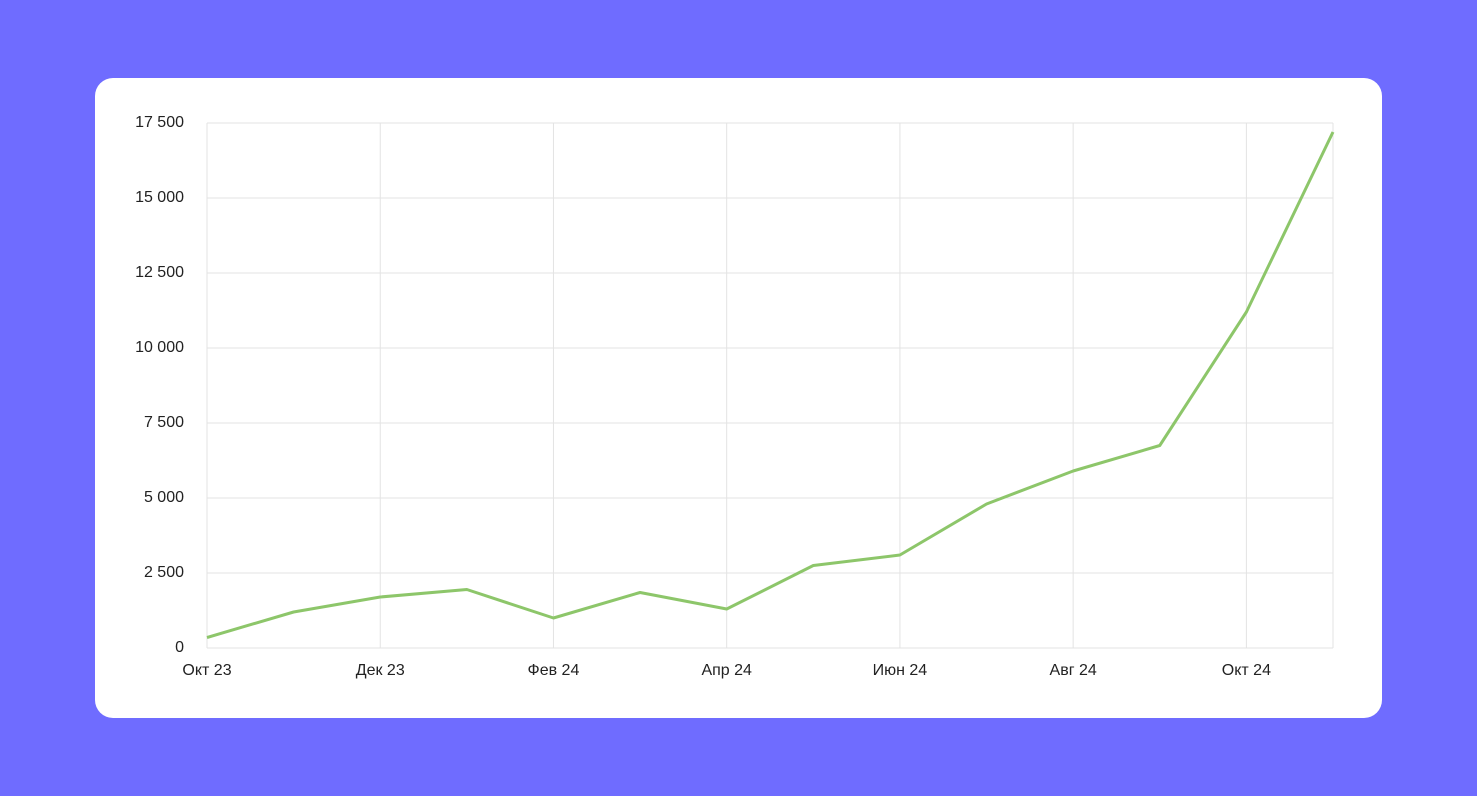 This screenshot has width=1477, height=796. What do you see at coordinates (159, 197) in the screenshot?
I see `y-tick-label: 15 000` at bounding box center [159, 197].